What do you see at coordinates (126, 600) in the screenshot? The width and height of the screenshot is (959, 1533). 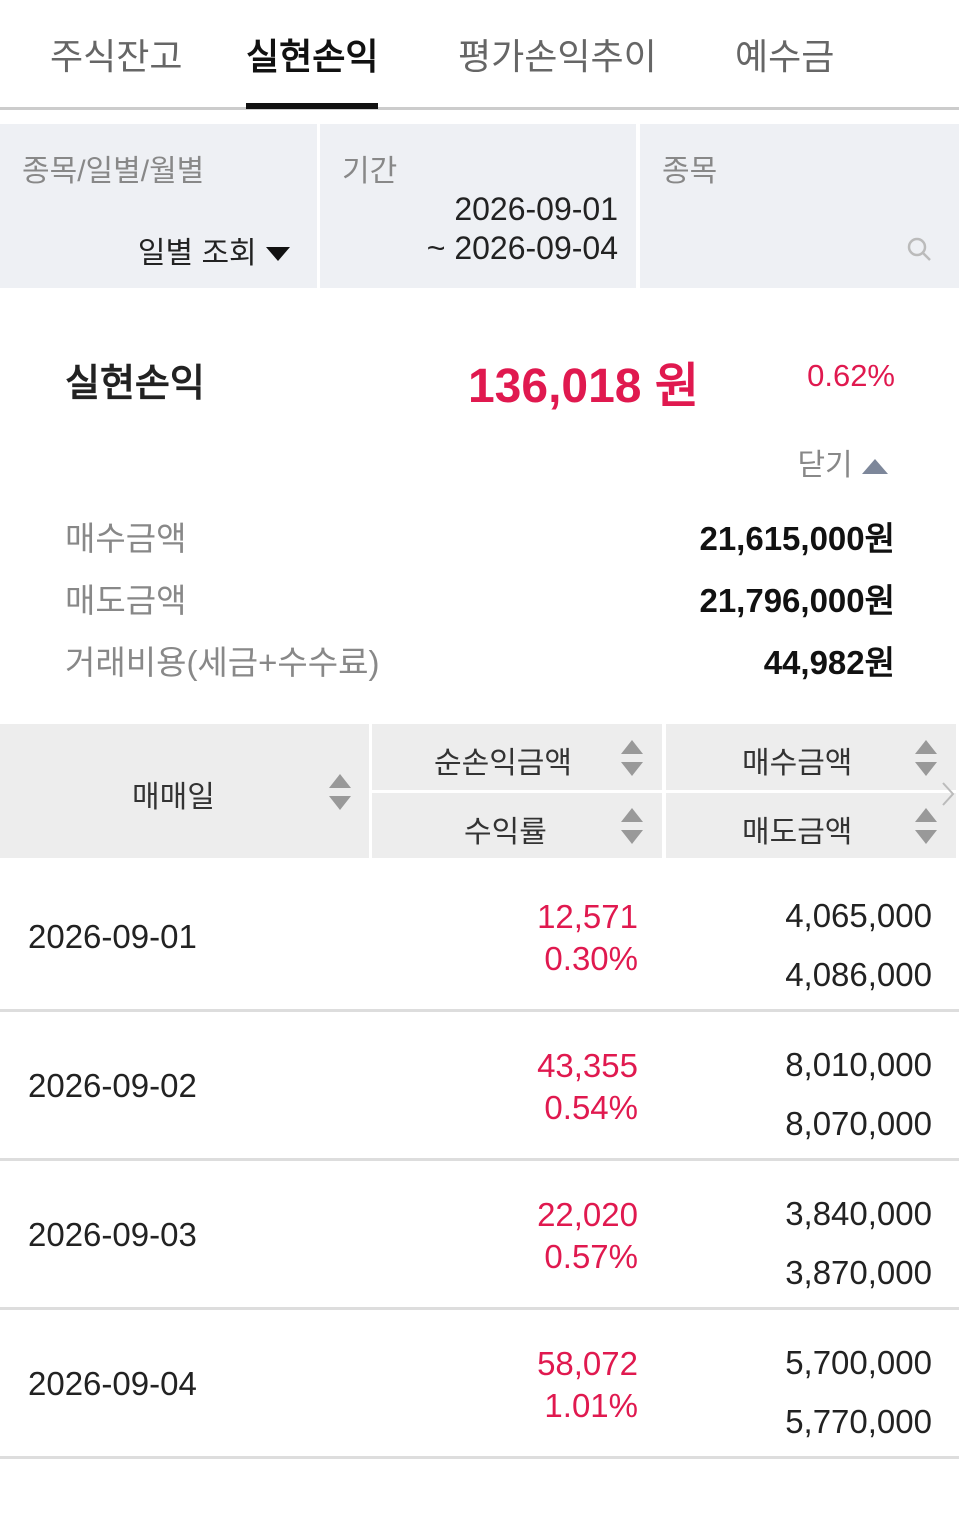 I see `detail-label: 매도금액` at bounding box center [126, 600].